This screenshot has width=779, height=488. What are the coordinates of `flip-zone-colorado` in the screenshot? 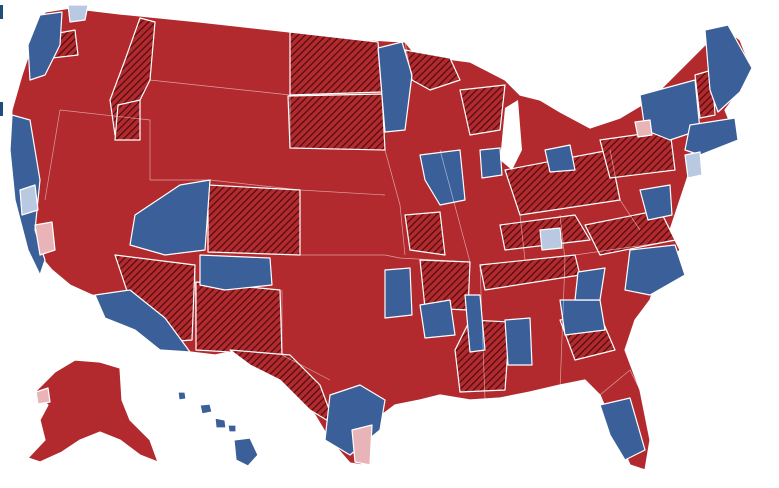 It's located at (254, 220).